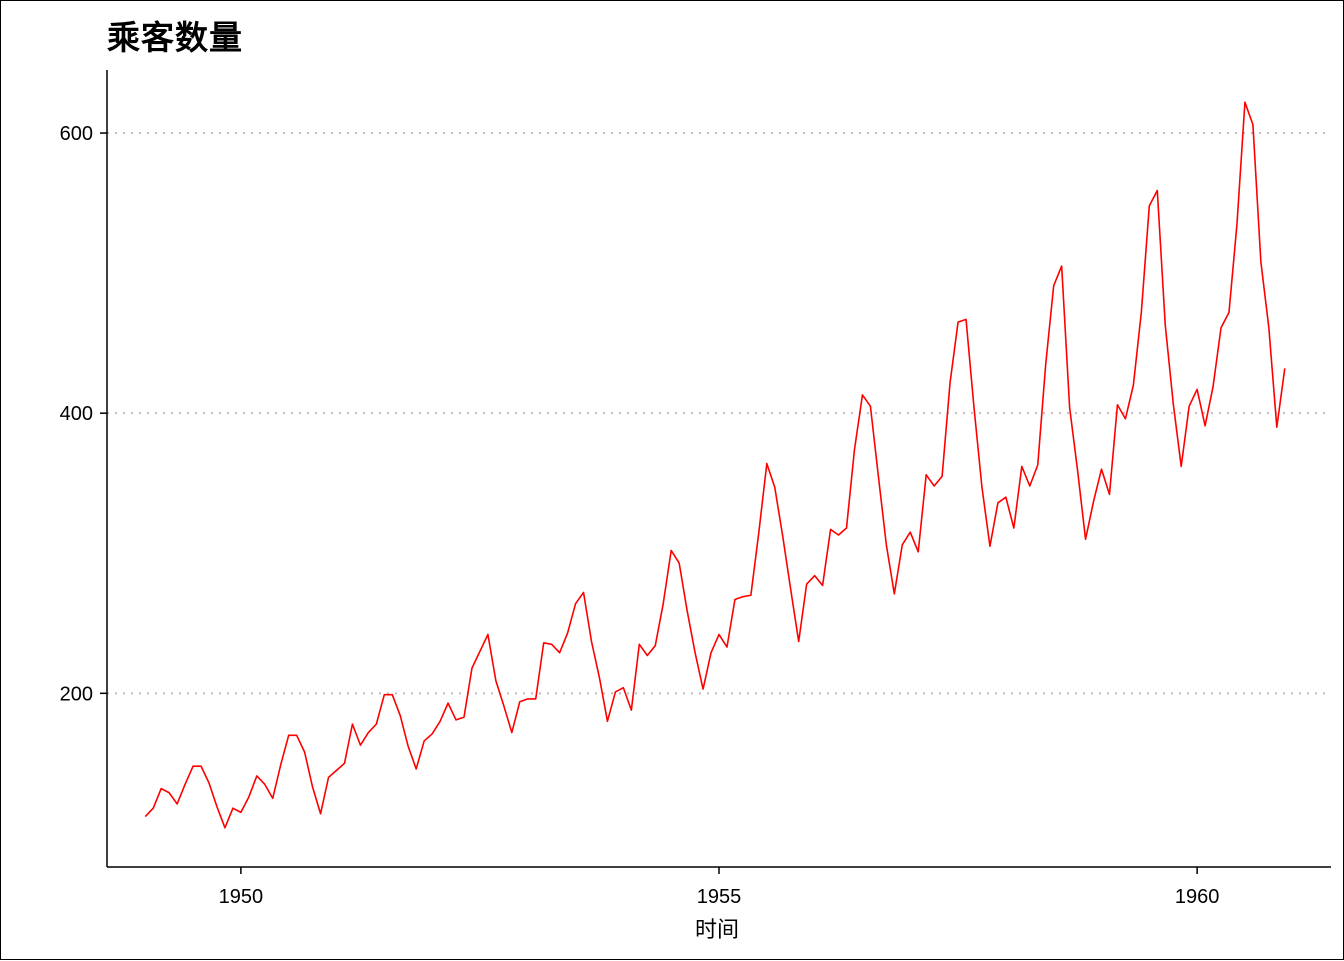  I want to click on x-tick-label: 1955, so click(719, 897).